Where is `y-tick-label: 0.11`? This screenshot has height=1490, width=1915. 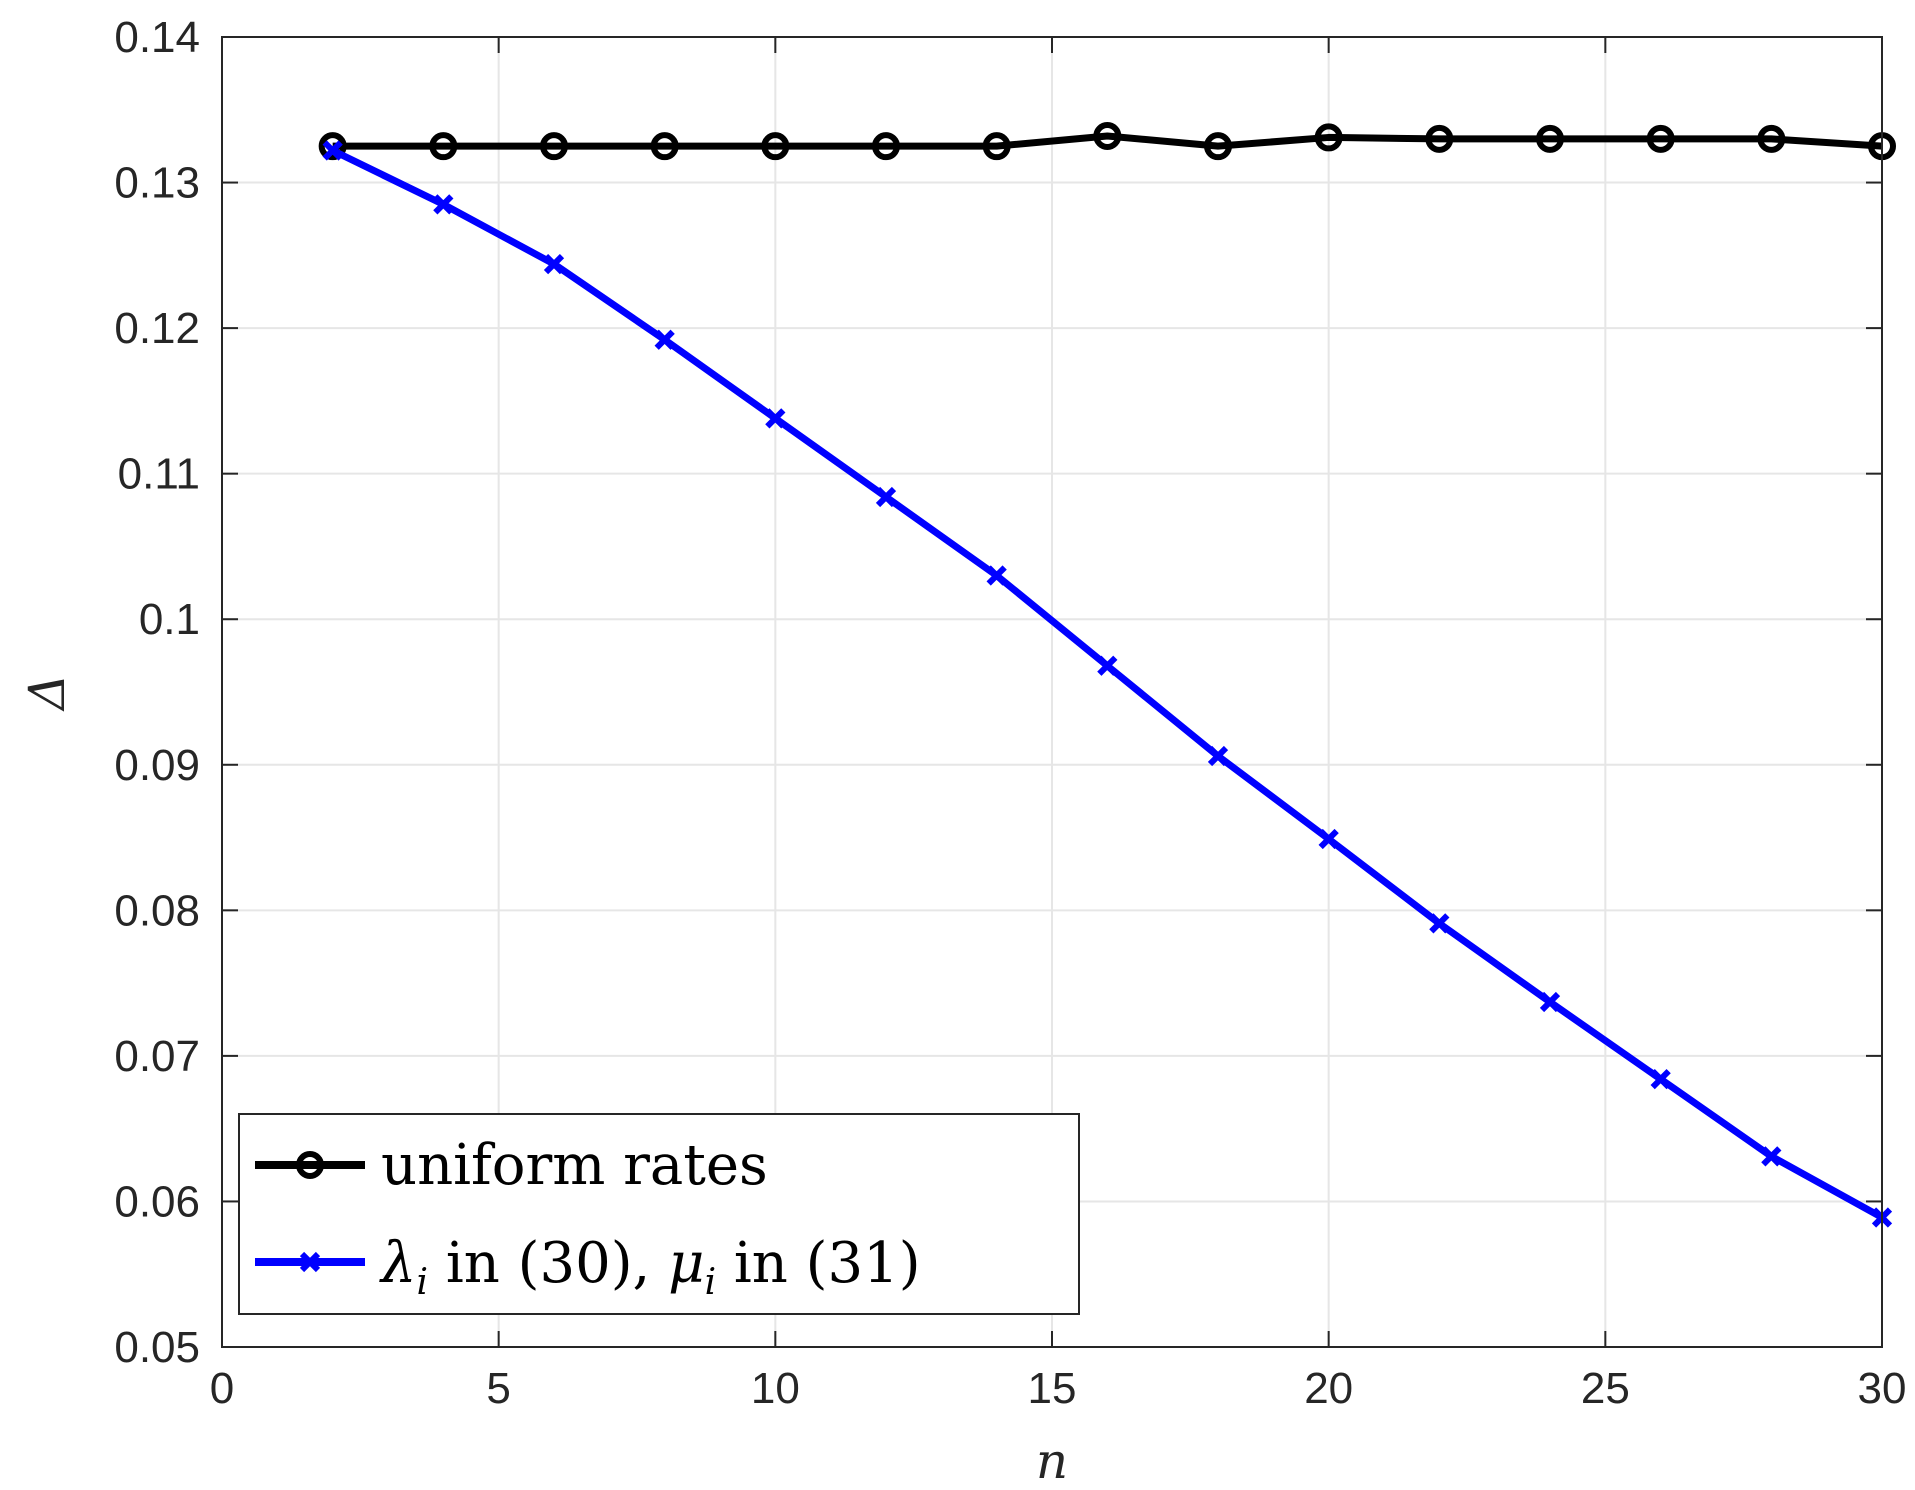 y-tick-label: 0.11 is located at coordinates (159, 474).